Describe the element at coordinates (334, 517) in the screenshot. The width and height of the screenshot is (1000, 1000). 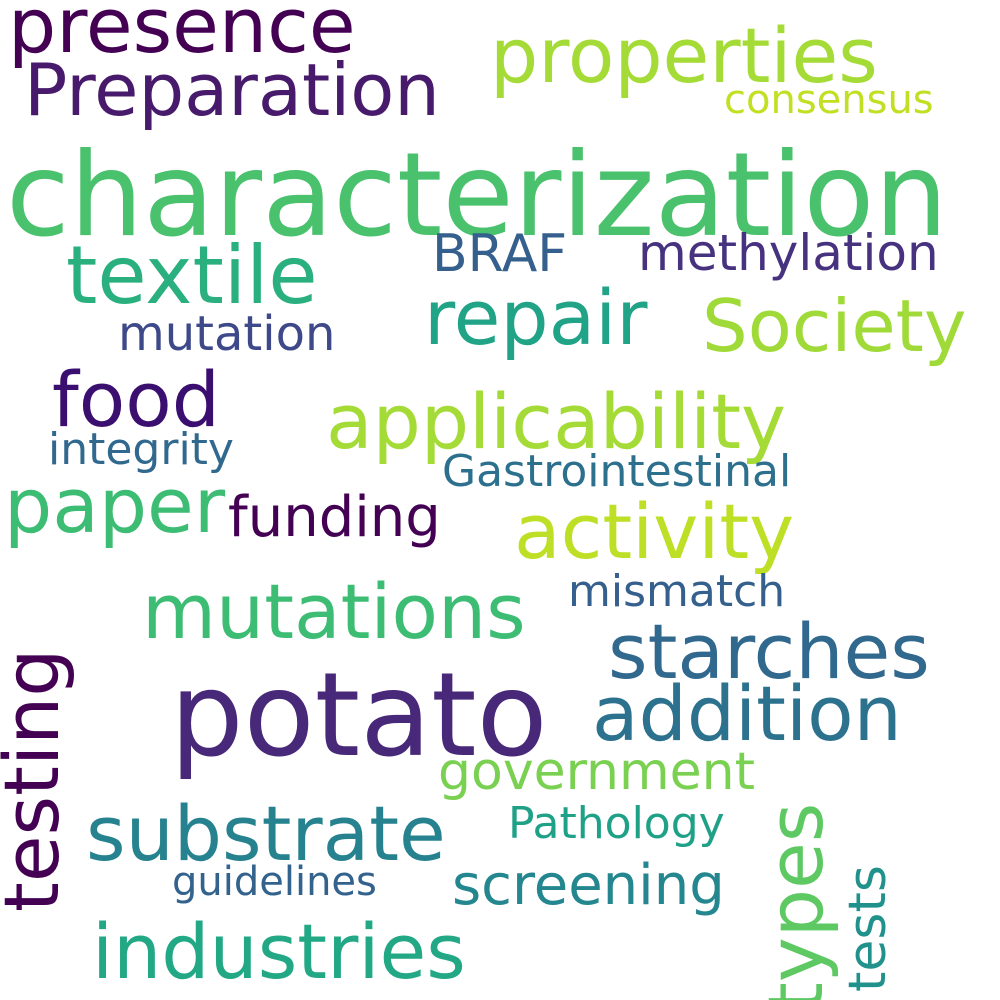
I see `word-funding: funding` at that location.